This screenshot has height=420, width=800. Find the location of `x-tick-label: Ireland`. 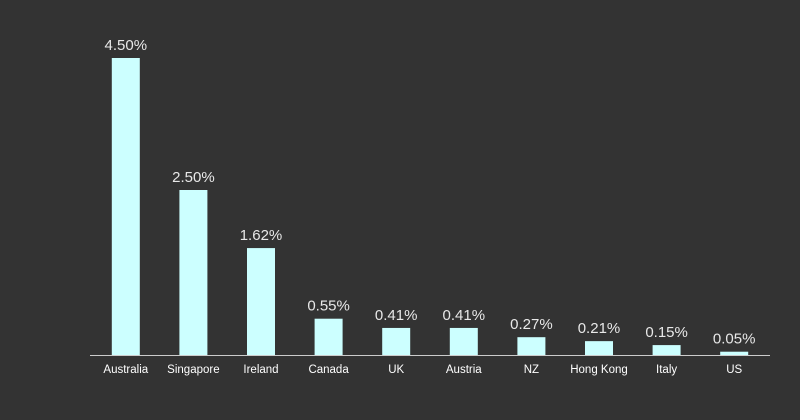

x-tick-label: Ireland is located at coordinates (260, 370).